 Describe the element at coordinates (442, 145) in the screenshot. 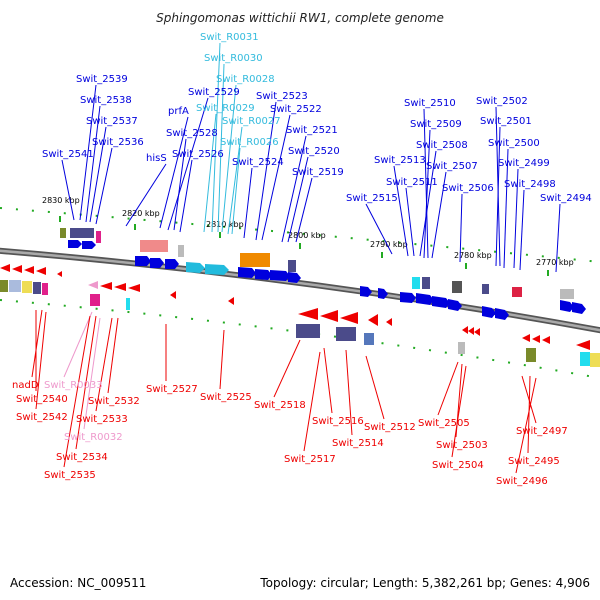

I see `gene-label-top: Swit_2508` at that location.